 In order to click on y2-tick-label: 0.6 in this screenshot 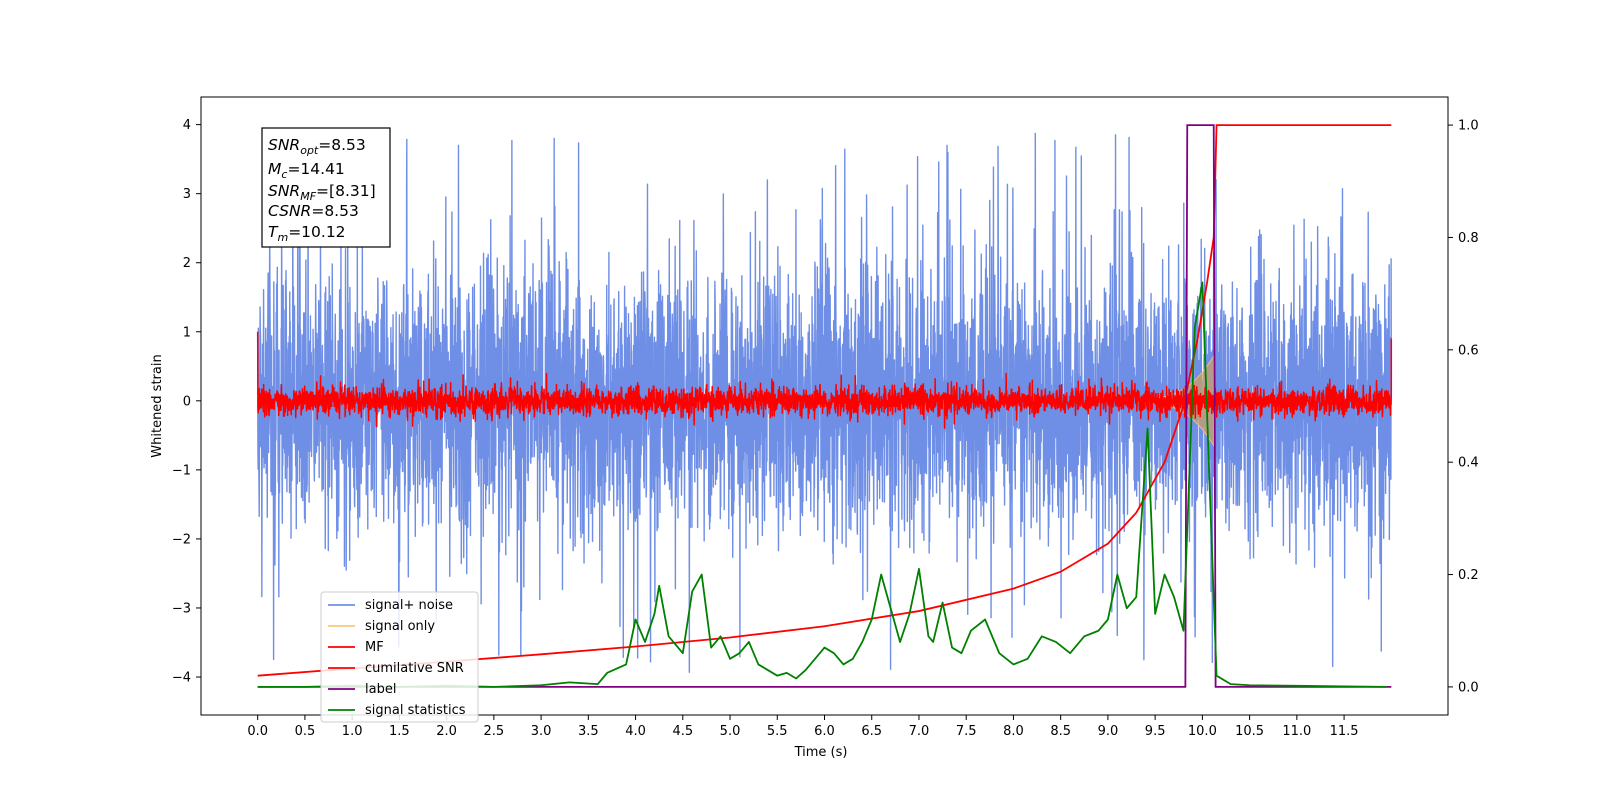, I will do `click(1468, 350)`.